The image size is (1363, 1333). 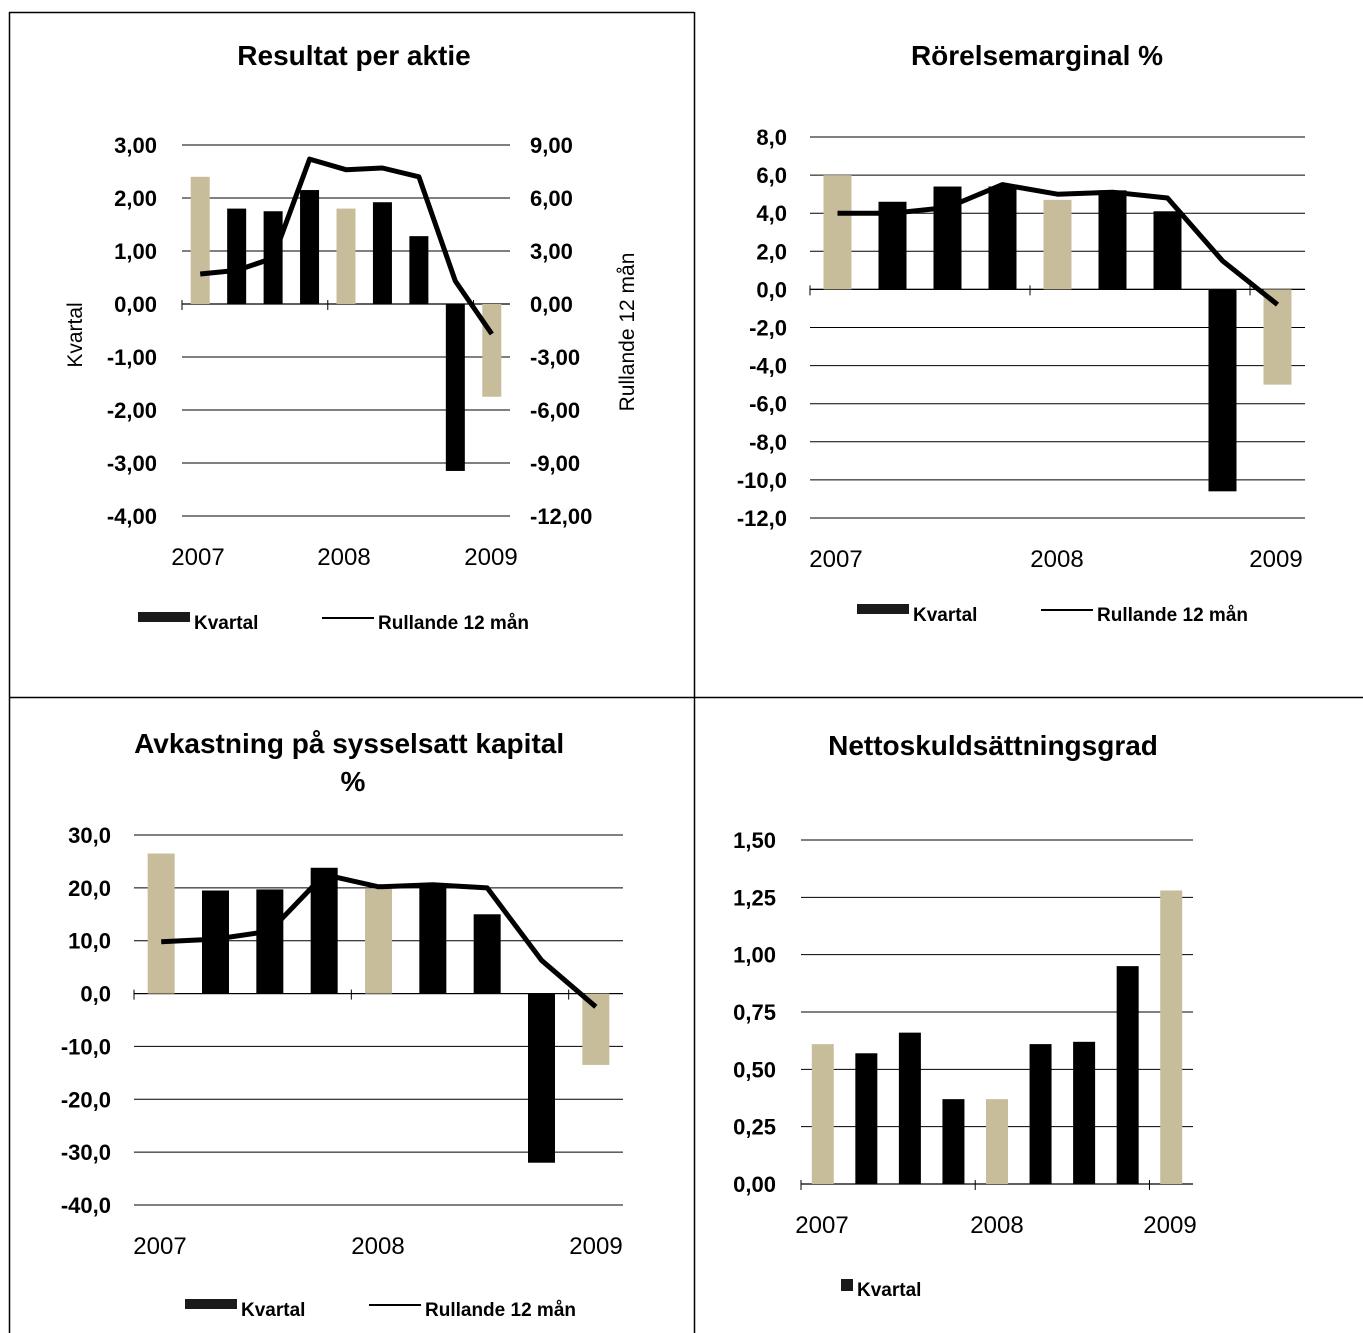 I want to click on y-tick-label: -4,0, so click(x=768, y=366).